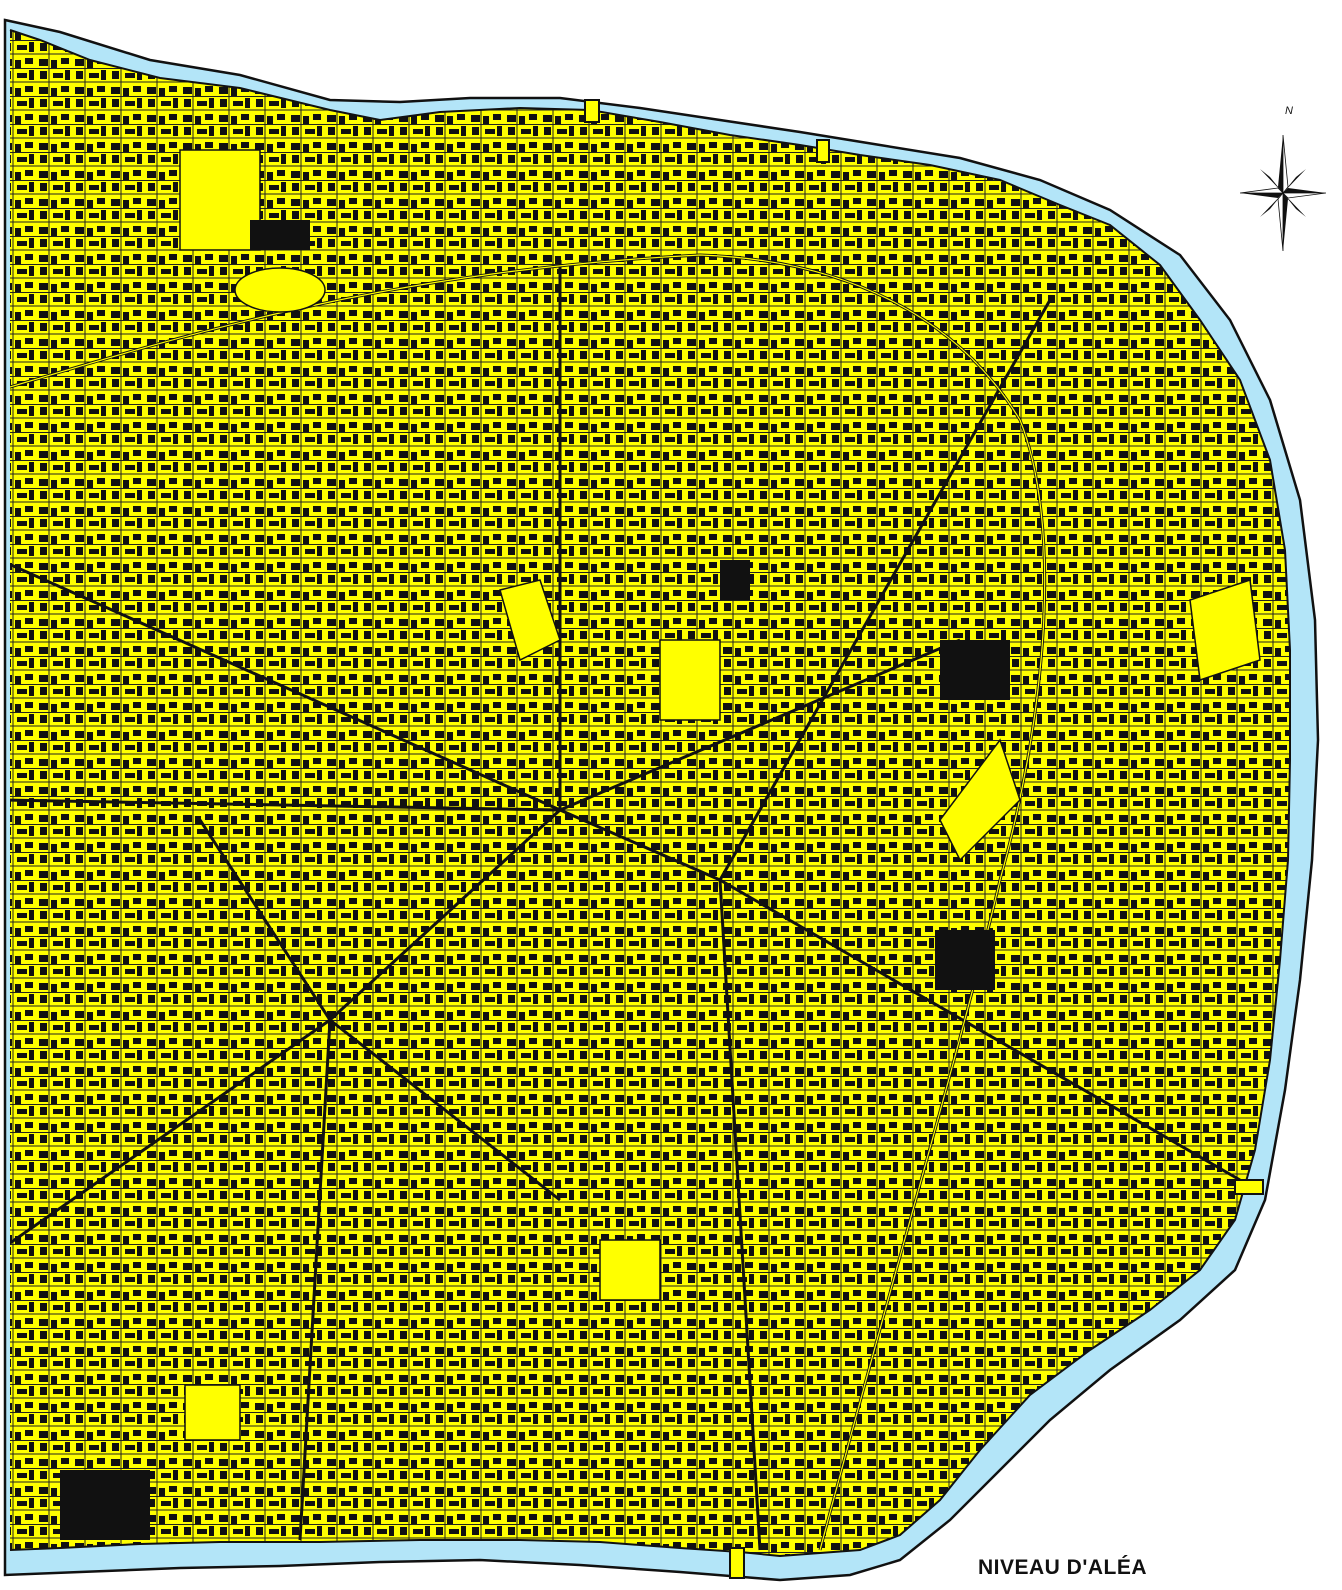  What do you see at coordinates (1283, 193) in the screenshot?
I see `compass-rose-icon` at bounding box center [1283, 193].